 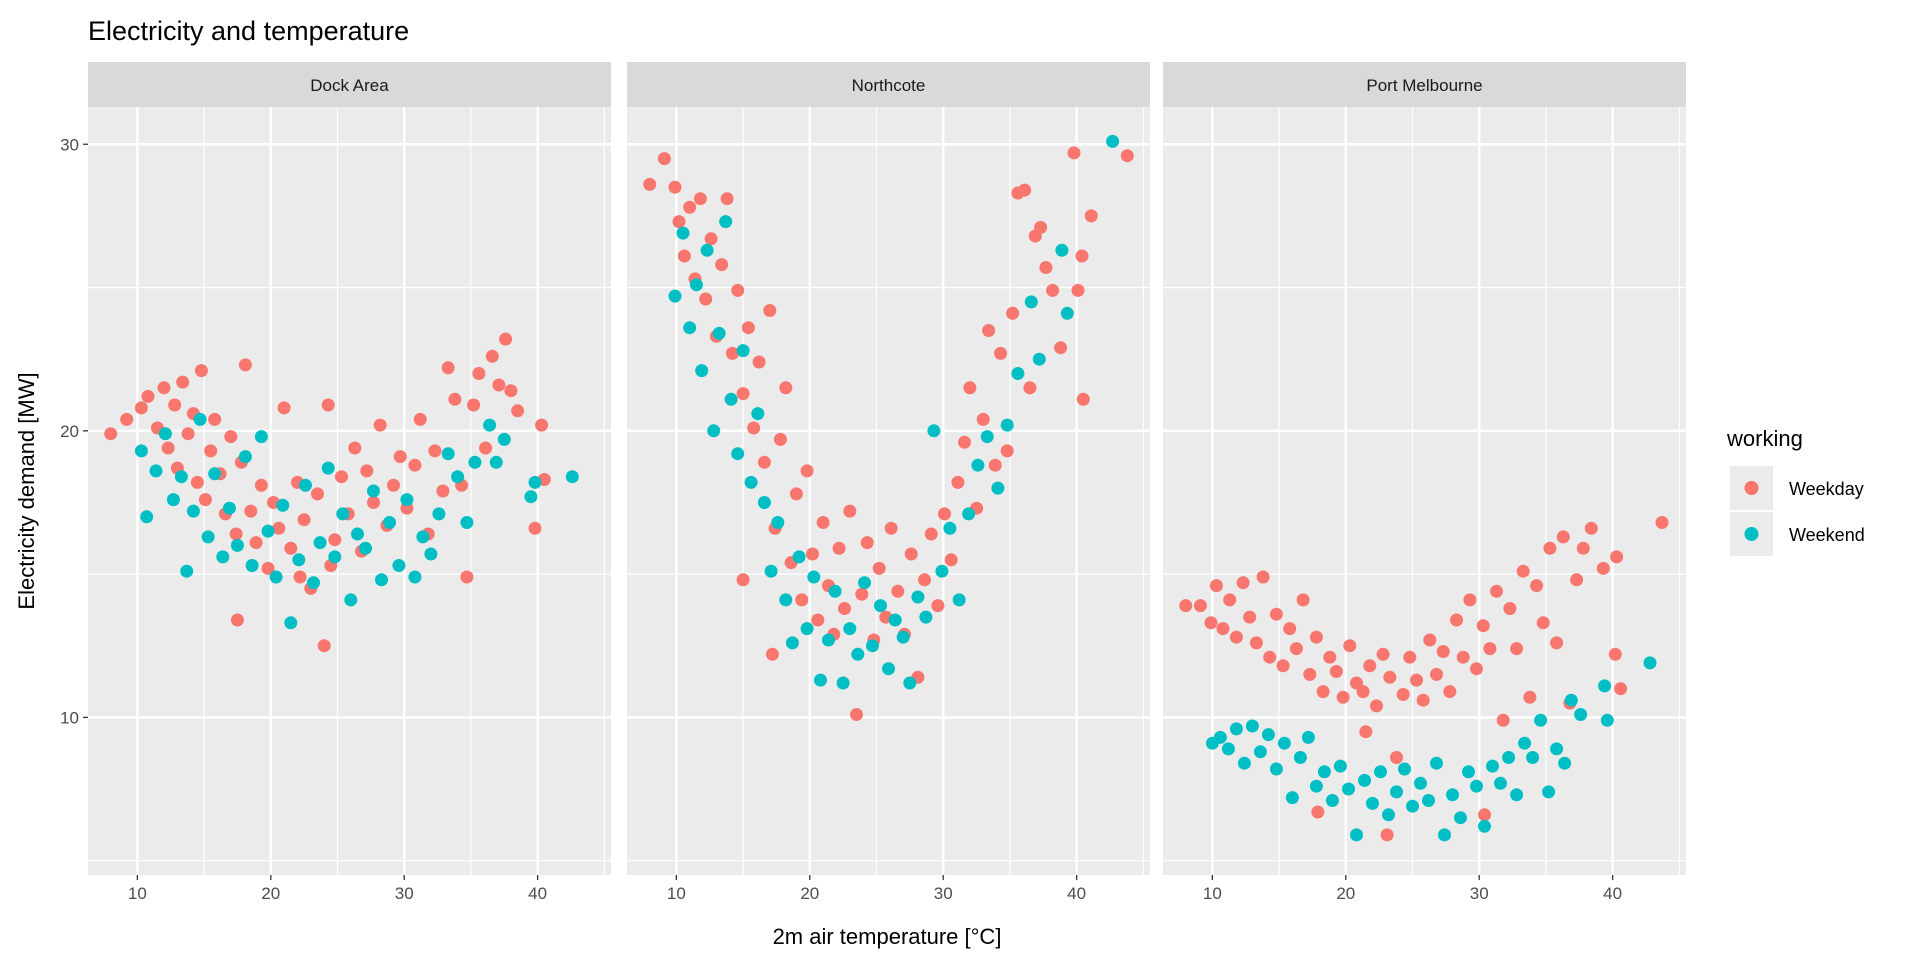 I want to click on legend-point-weekday, so click(x=1751, y=488).